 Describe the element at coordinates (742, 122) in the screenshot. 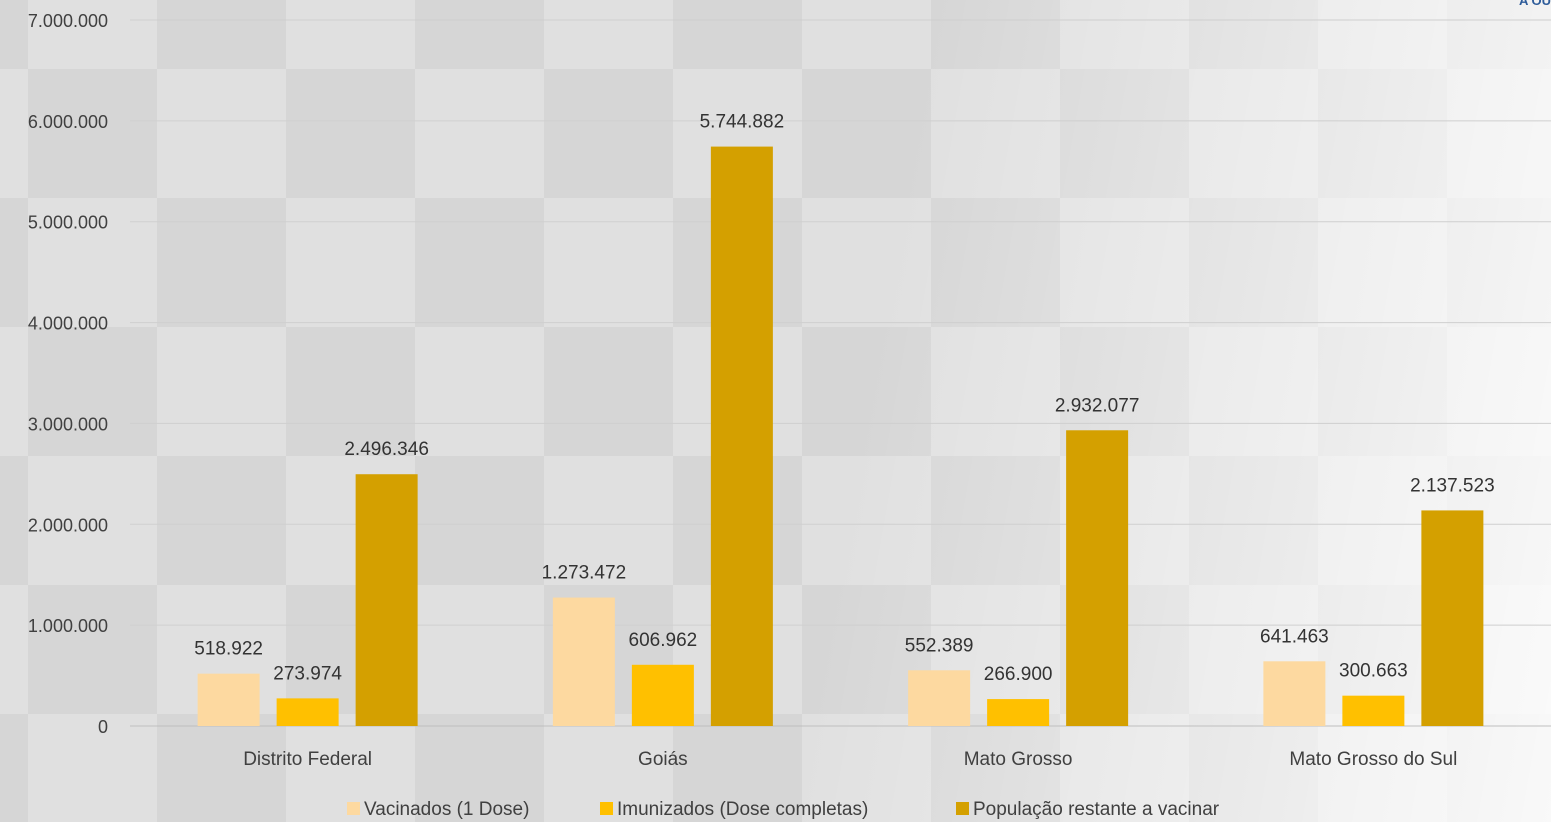

I see `data-label: 5.744.882` at that location.